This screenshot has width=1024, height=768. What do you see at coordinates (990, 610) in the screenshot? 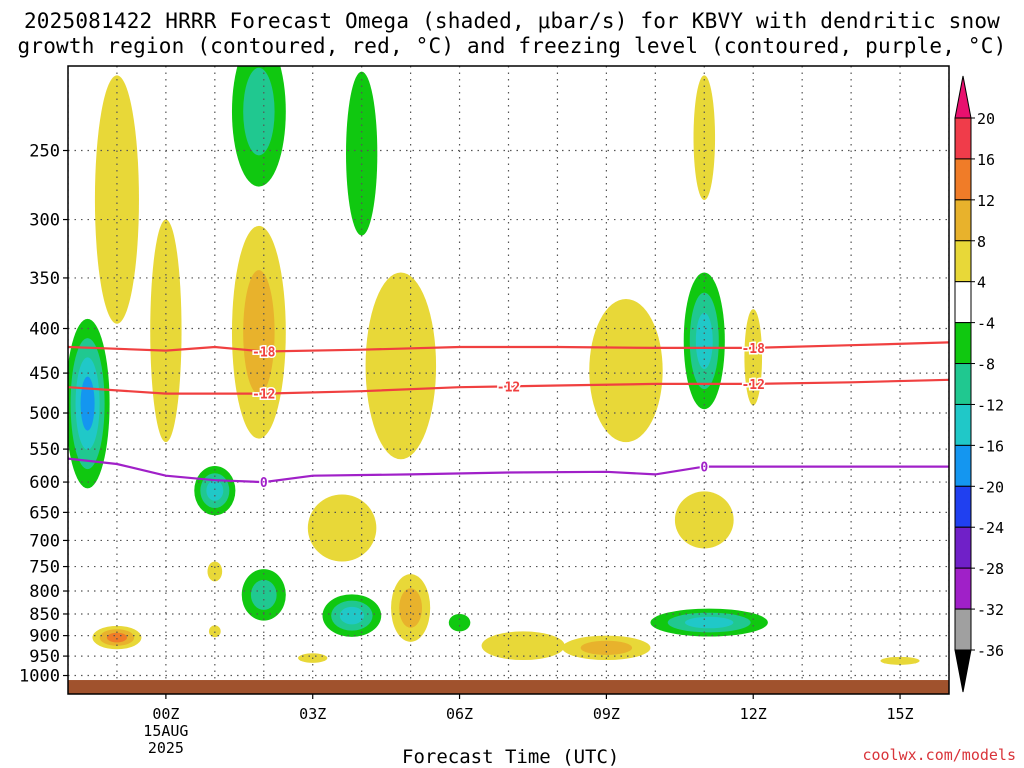
I see `colorbar-label-12: -32` at bounding box center [990, 610].